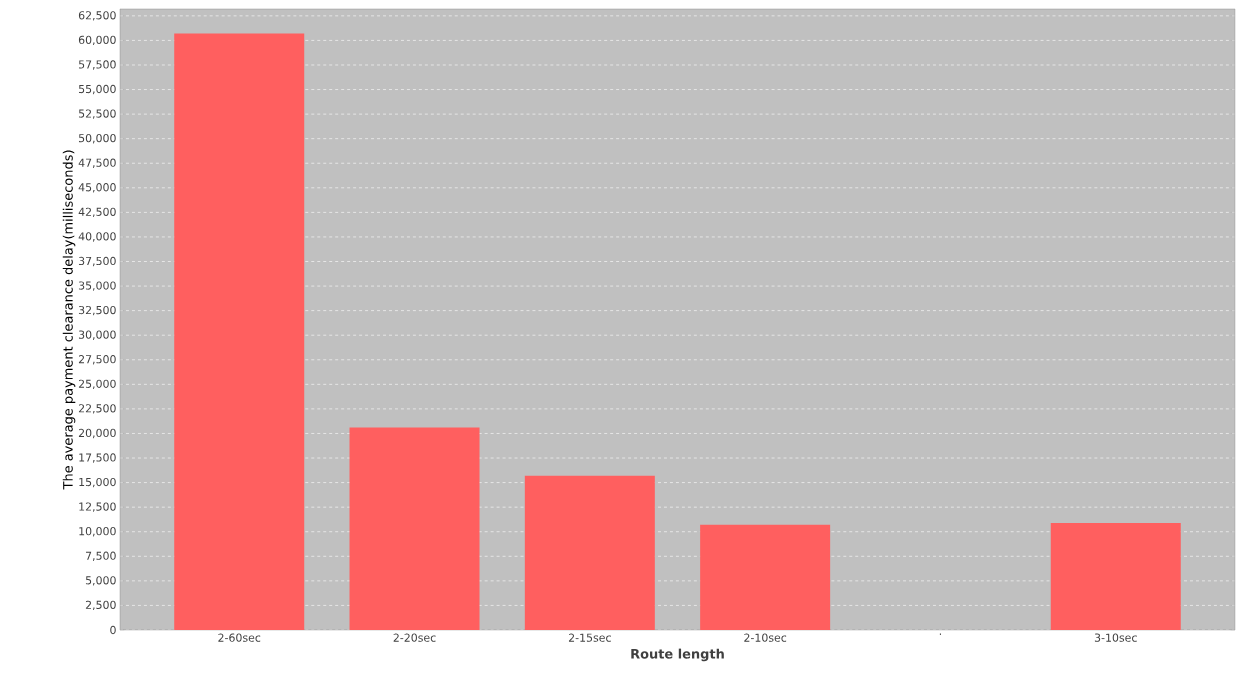 The image size is (1237, 693). What do you see at coordinates (765, 637) in the screenshot?
I see `x-tick-label: 2-10sec` at bounding box center [765, 637].